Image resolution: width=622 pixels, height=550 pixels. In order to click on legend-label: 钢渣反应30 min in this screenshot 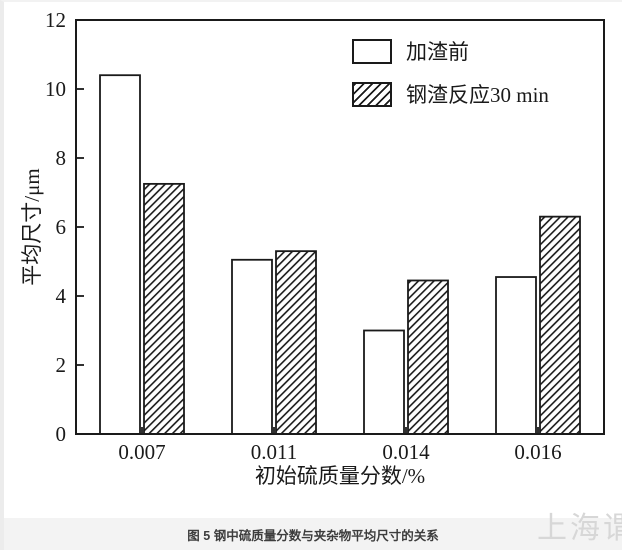, I will do `click(477, 95)`.